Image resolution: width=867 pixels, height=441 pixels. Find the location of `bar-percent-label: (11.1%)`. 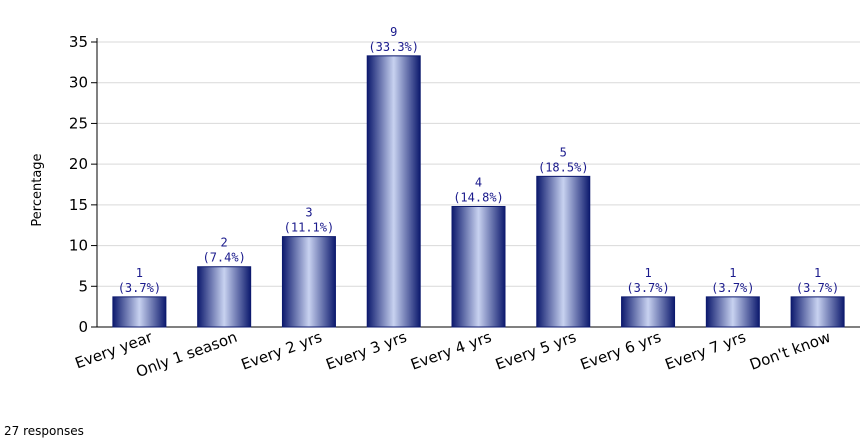

bar-percent-label: (11.1%) is located at coordinates (309, 228).